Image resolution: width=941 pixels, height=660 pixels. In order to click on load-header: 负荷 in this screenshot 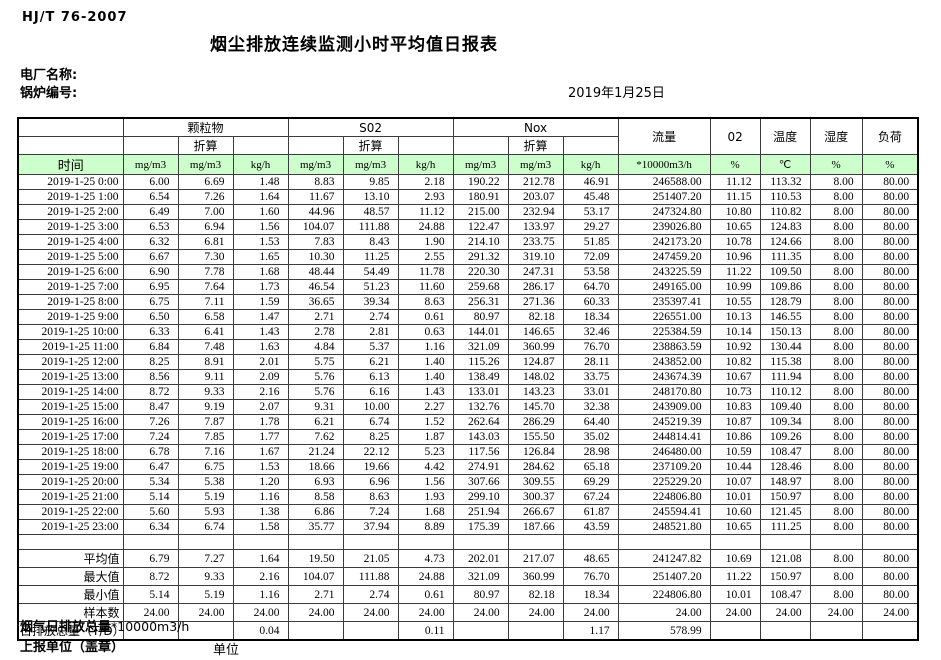, I will do `click(890, 136)`.